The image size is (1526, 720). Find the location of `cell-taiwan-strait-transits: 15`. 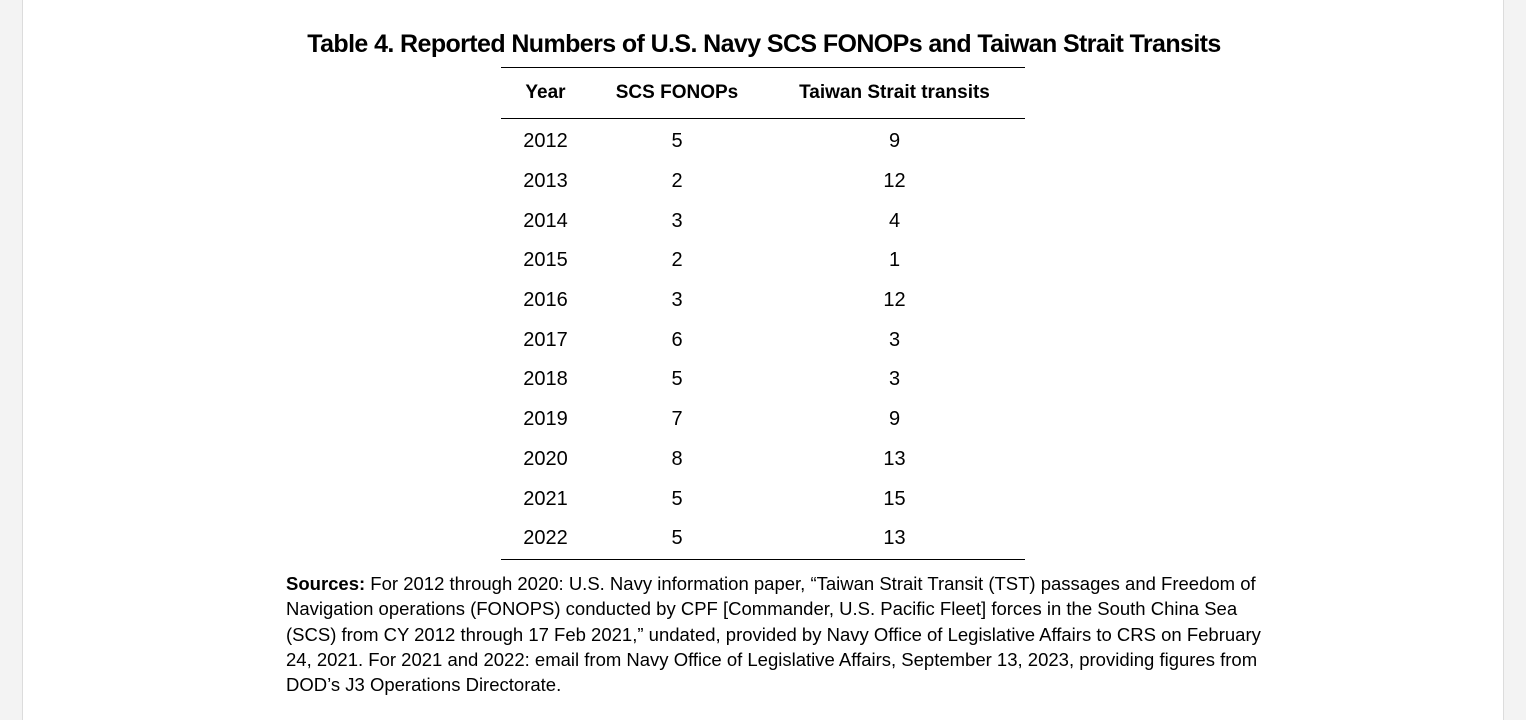

cell-taiwan-strait-transits: 15 is located at coordinates (894, 498).